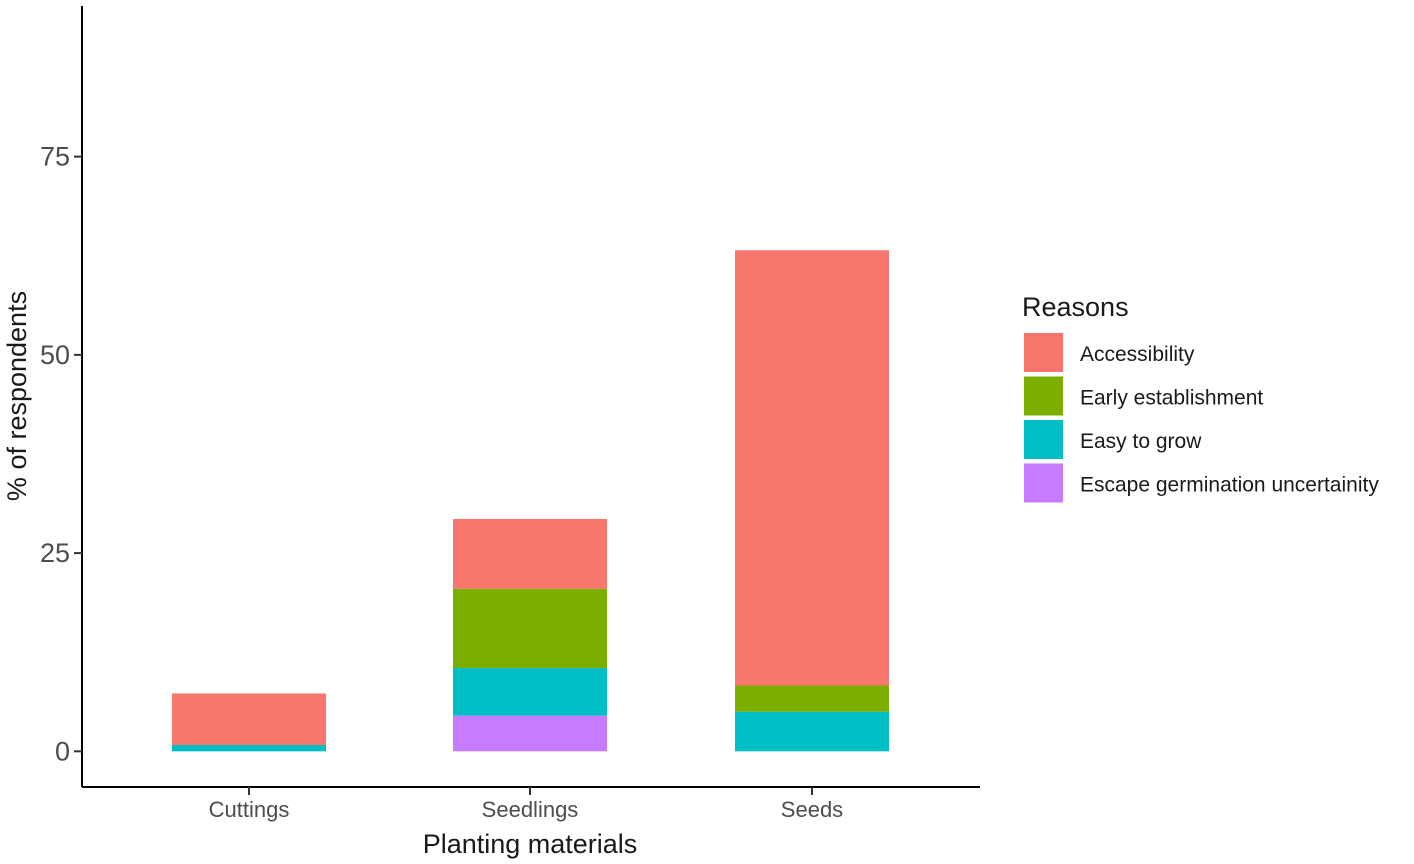  Describe the element at coordinates (1075, 307) in the screenshot. I see `legend-title: Reasons` at that location.